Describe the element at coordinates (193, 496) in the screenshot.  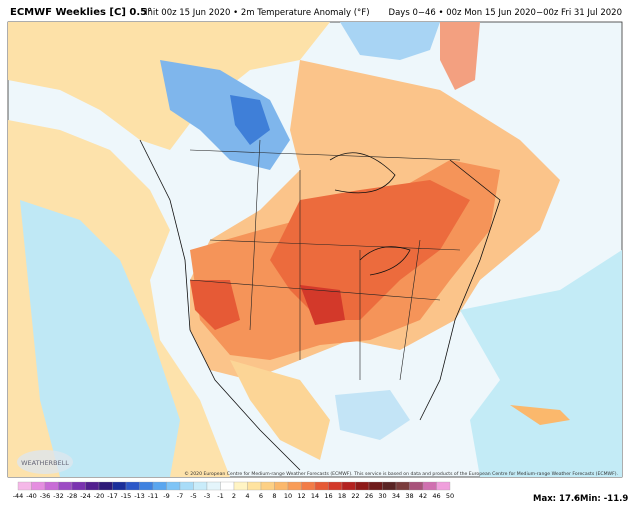
I see `tick-label: -5` at that location.